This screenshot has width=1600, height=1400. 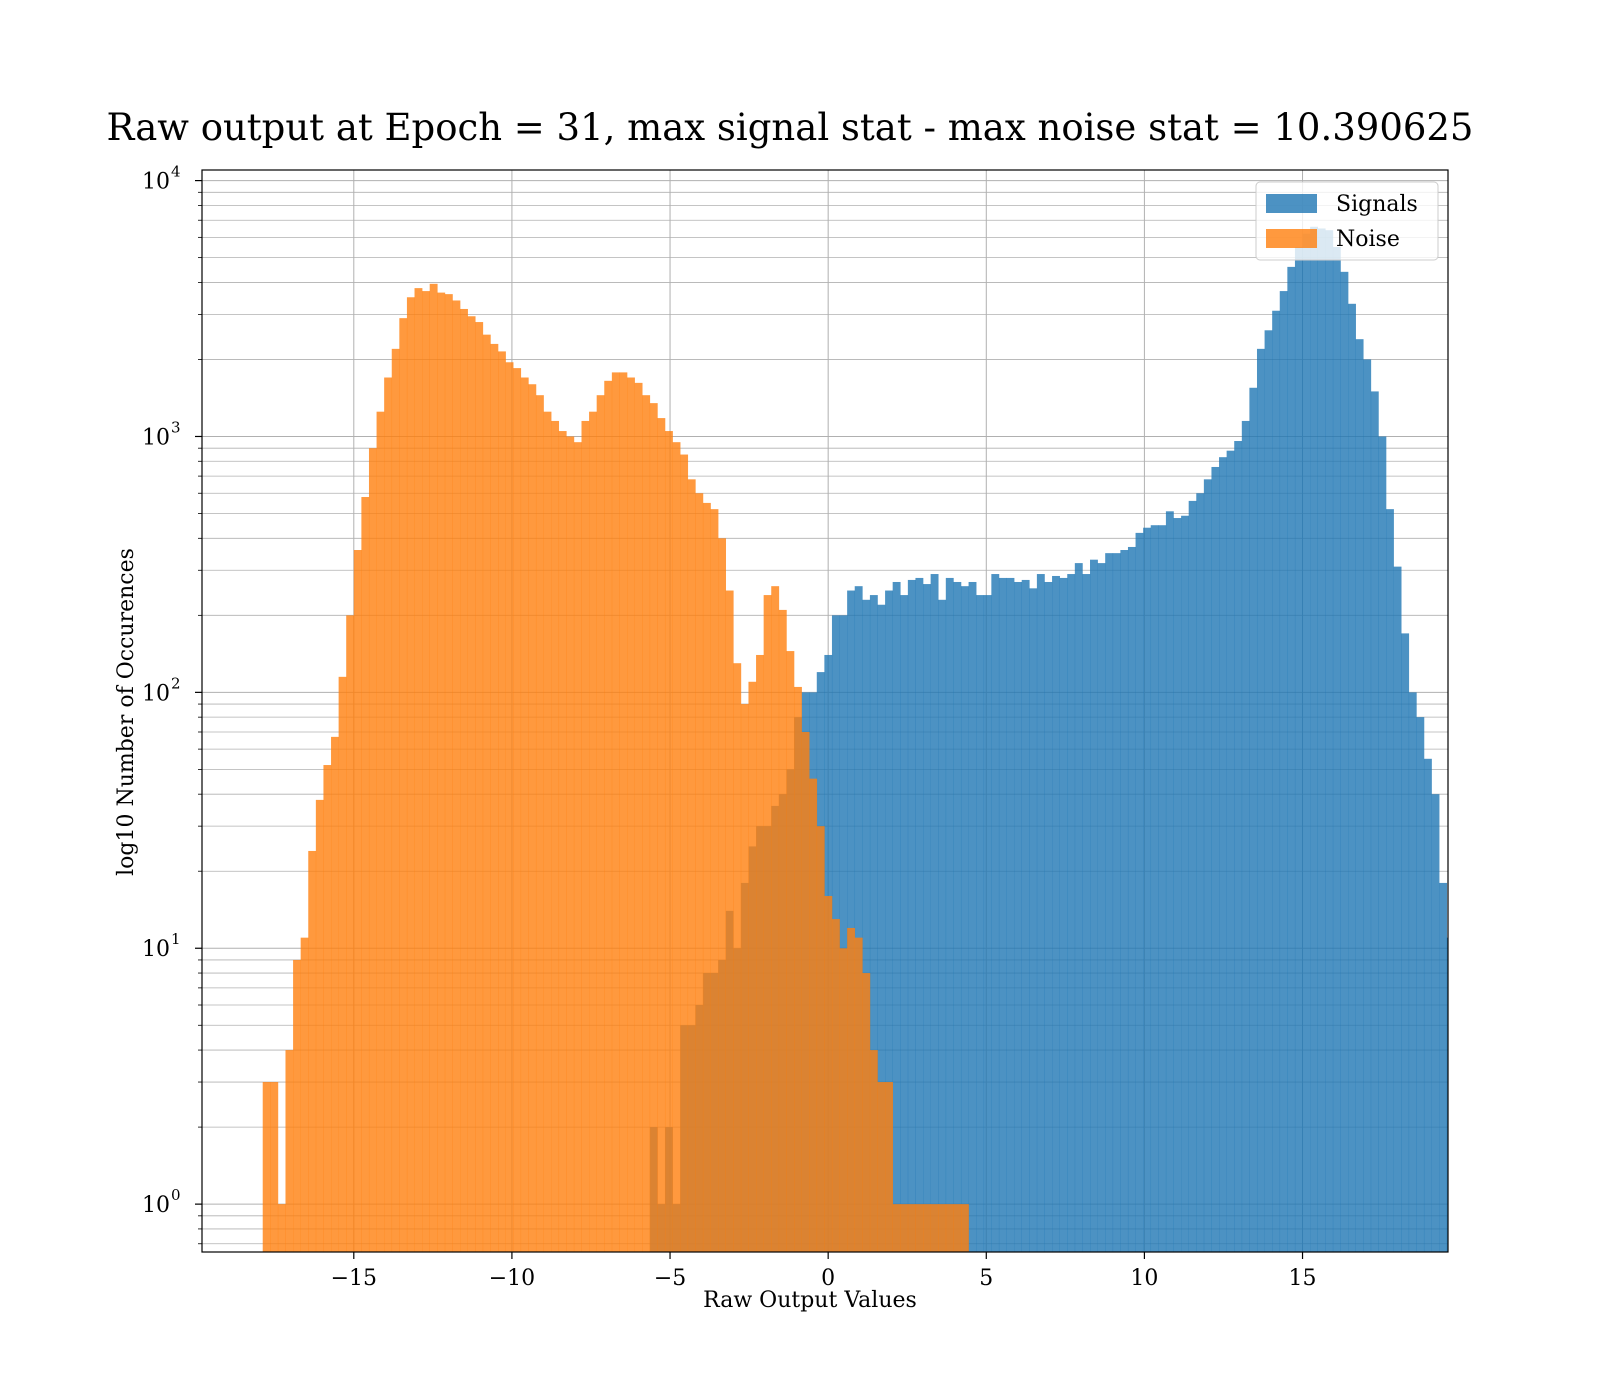 I want to click on legend-label-noise: Noise, so click(x=1368, y=239).